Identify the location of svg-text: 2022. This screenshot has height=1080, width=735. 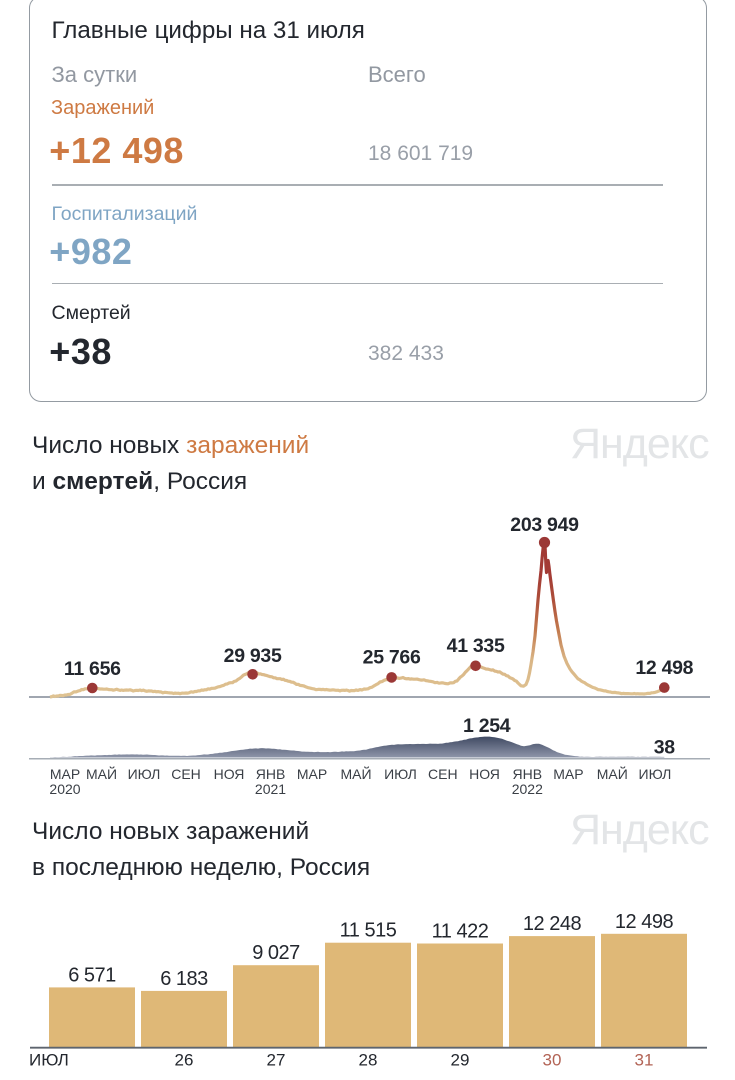
(527, 789).